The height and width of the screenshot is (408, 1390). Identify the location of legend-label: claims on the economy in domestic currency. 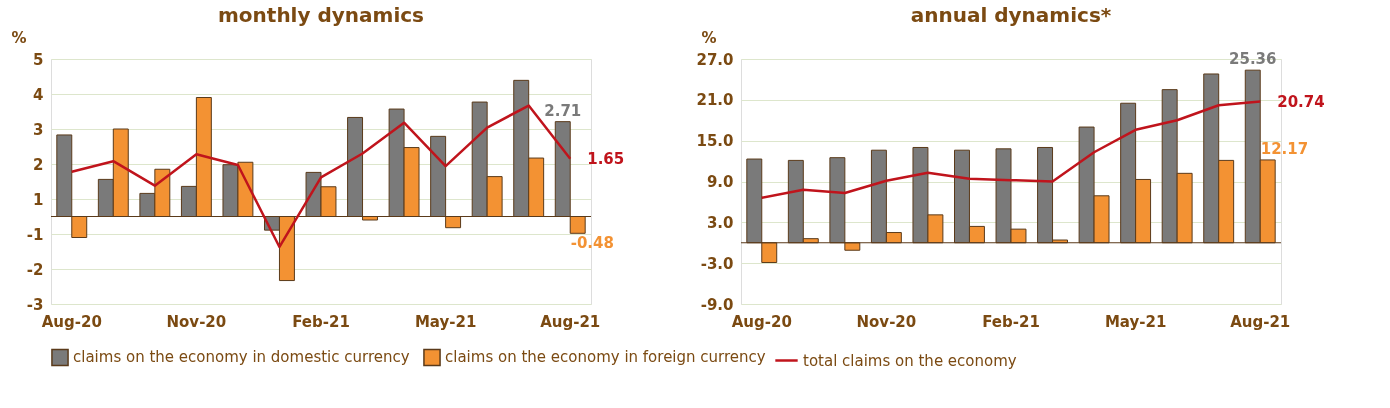
(241, 357).